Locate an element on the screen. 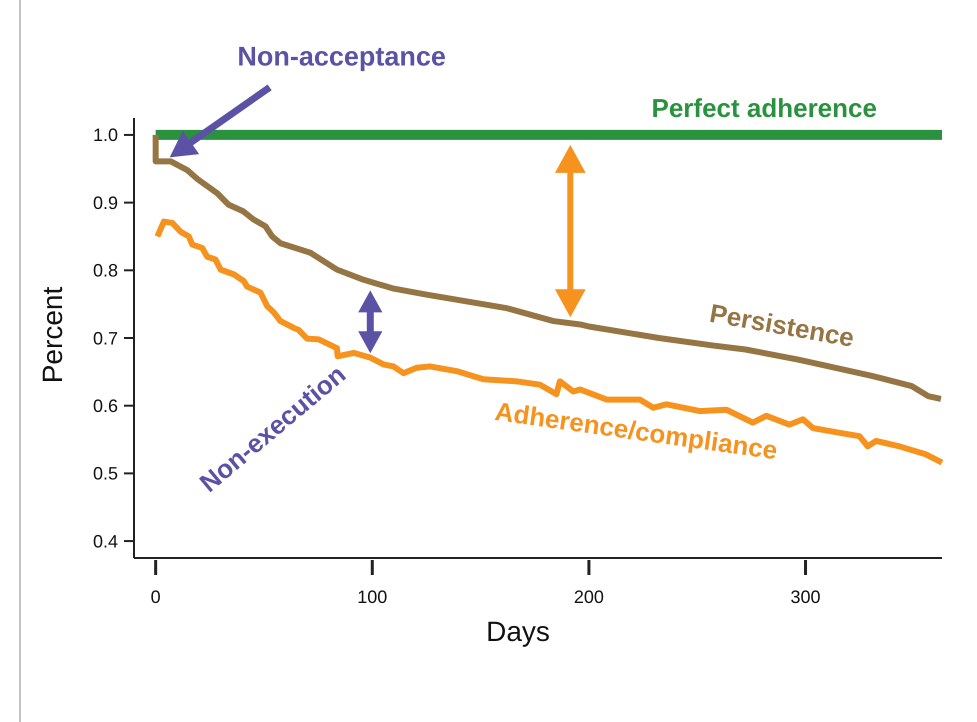  x-tick-label: 0 is located at coordinates (155, 597).